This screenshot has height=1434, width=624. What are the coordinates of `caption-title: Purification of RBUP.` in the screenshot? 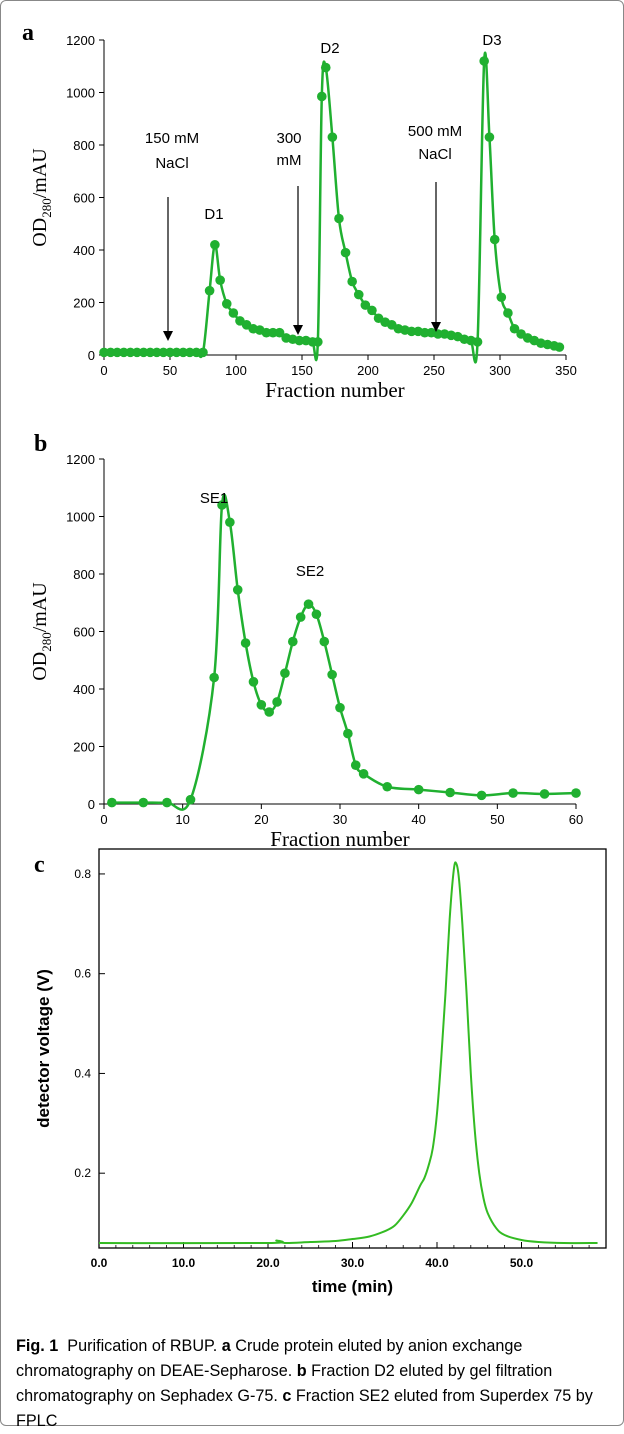 It's located at (142, 1346).